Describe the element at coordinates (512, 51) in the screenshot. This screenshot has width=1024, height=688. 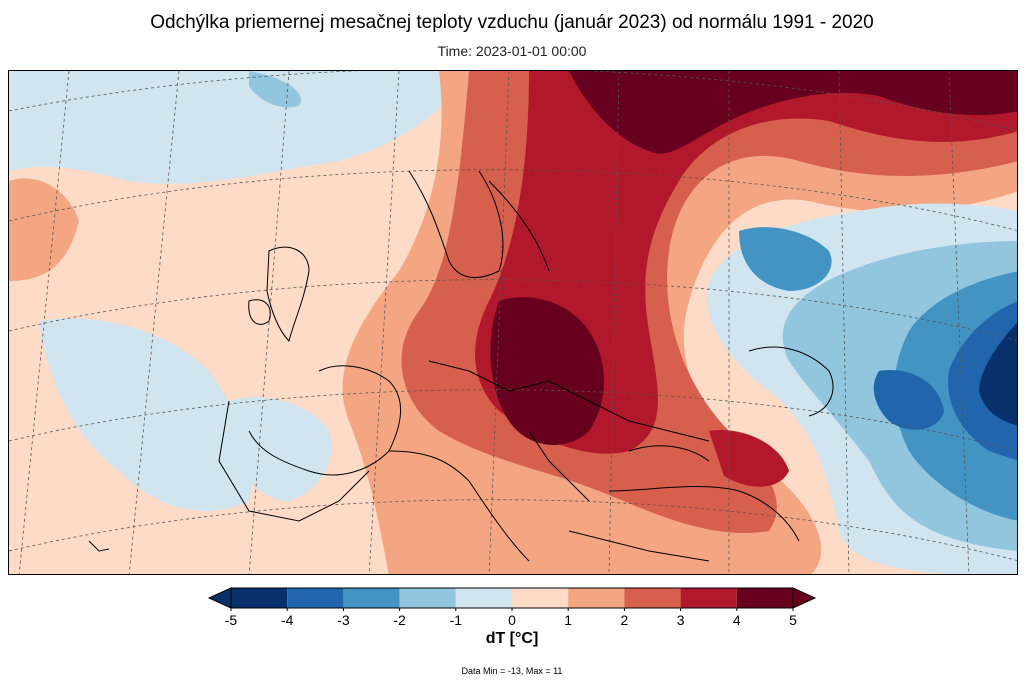
I see `time-label: Time: 2023-01-01 00:00` at that location.